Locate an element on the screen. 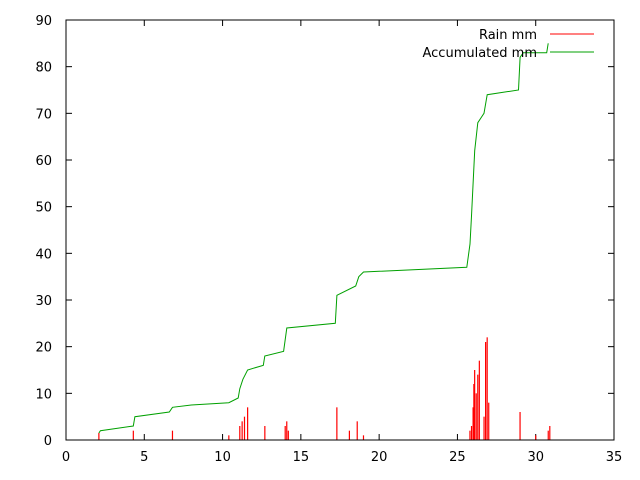  y-tick-label: 20 is located at coordinates (43, 348).